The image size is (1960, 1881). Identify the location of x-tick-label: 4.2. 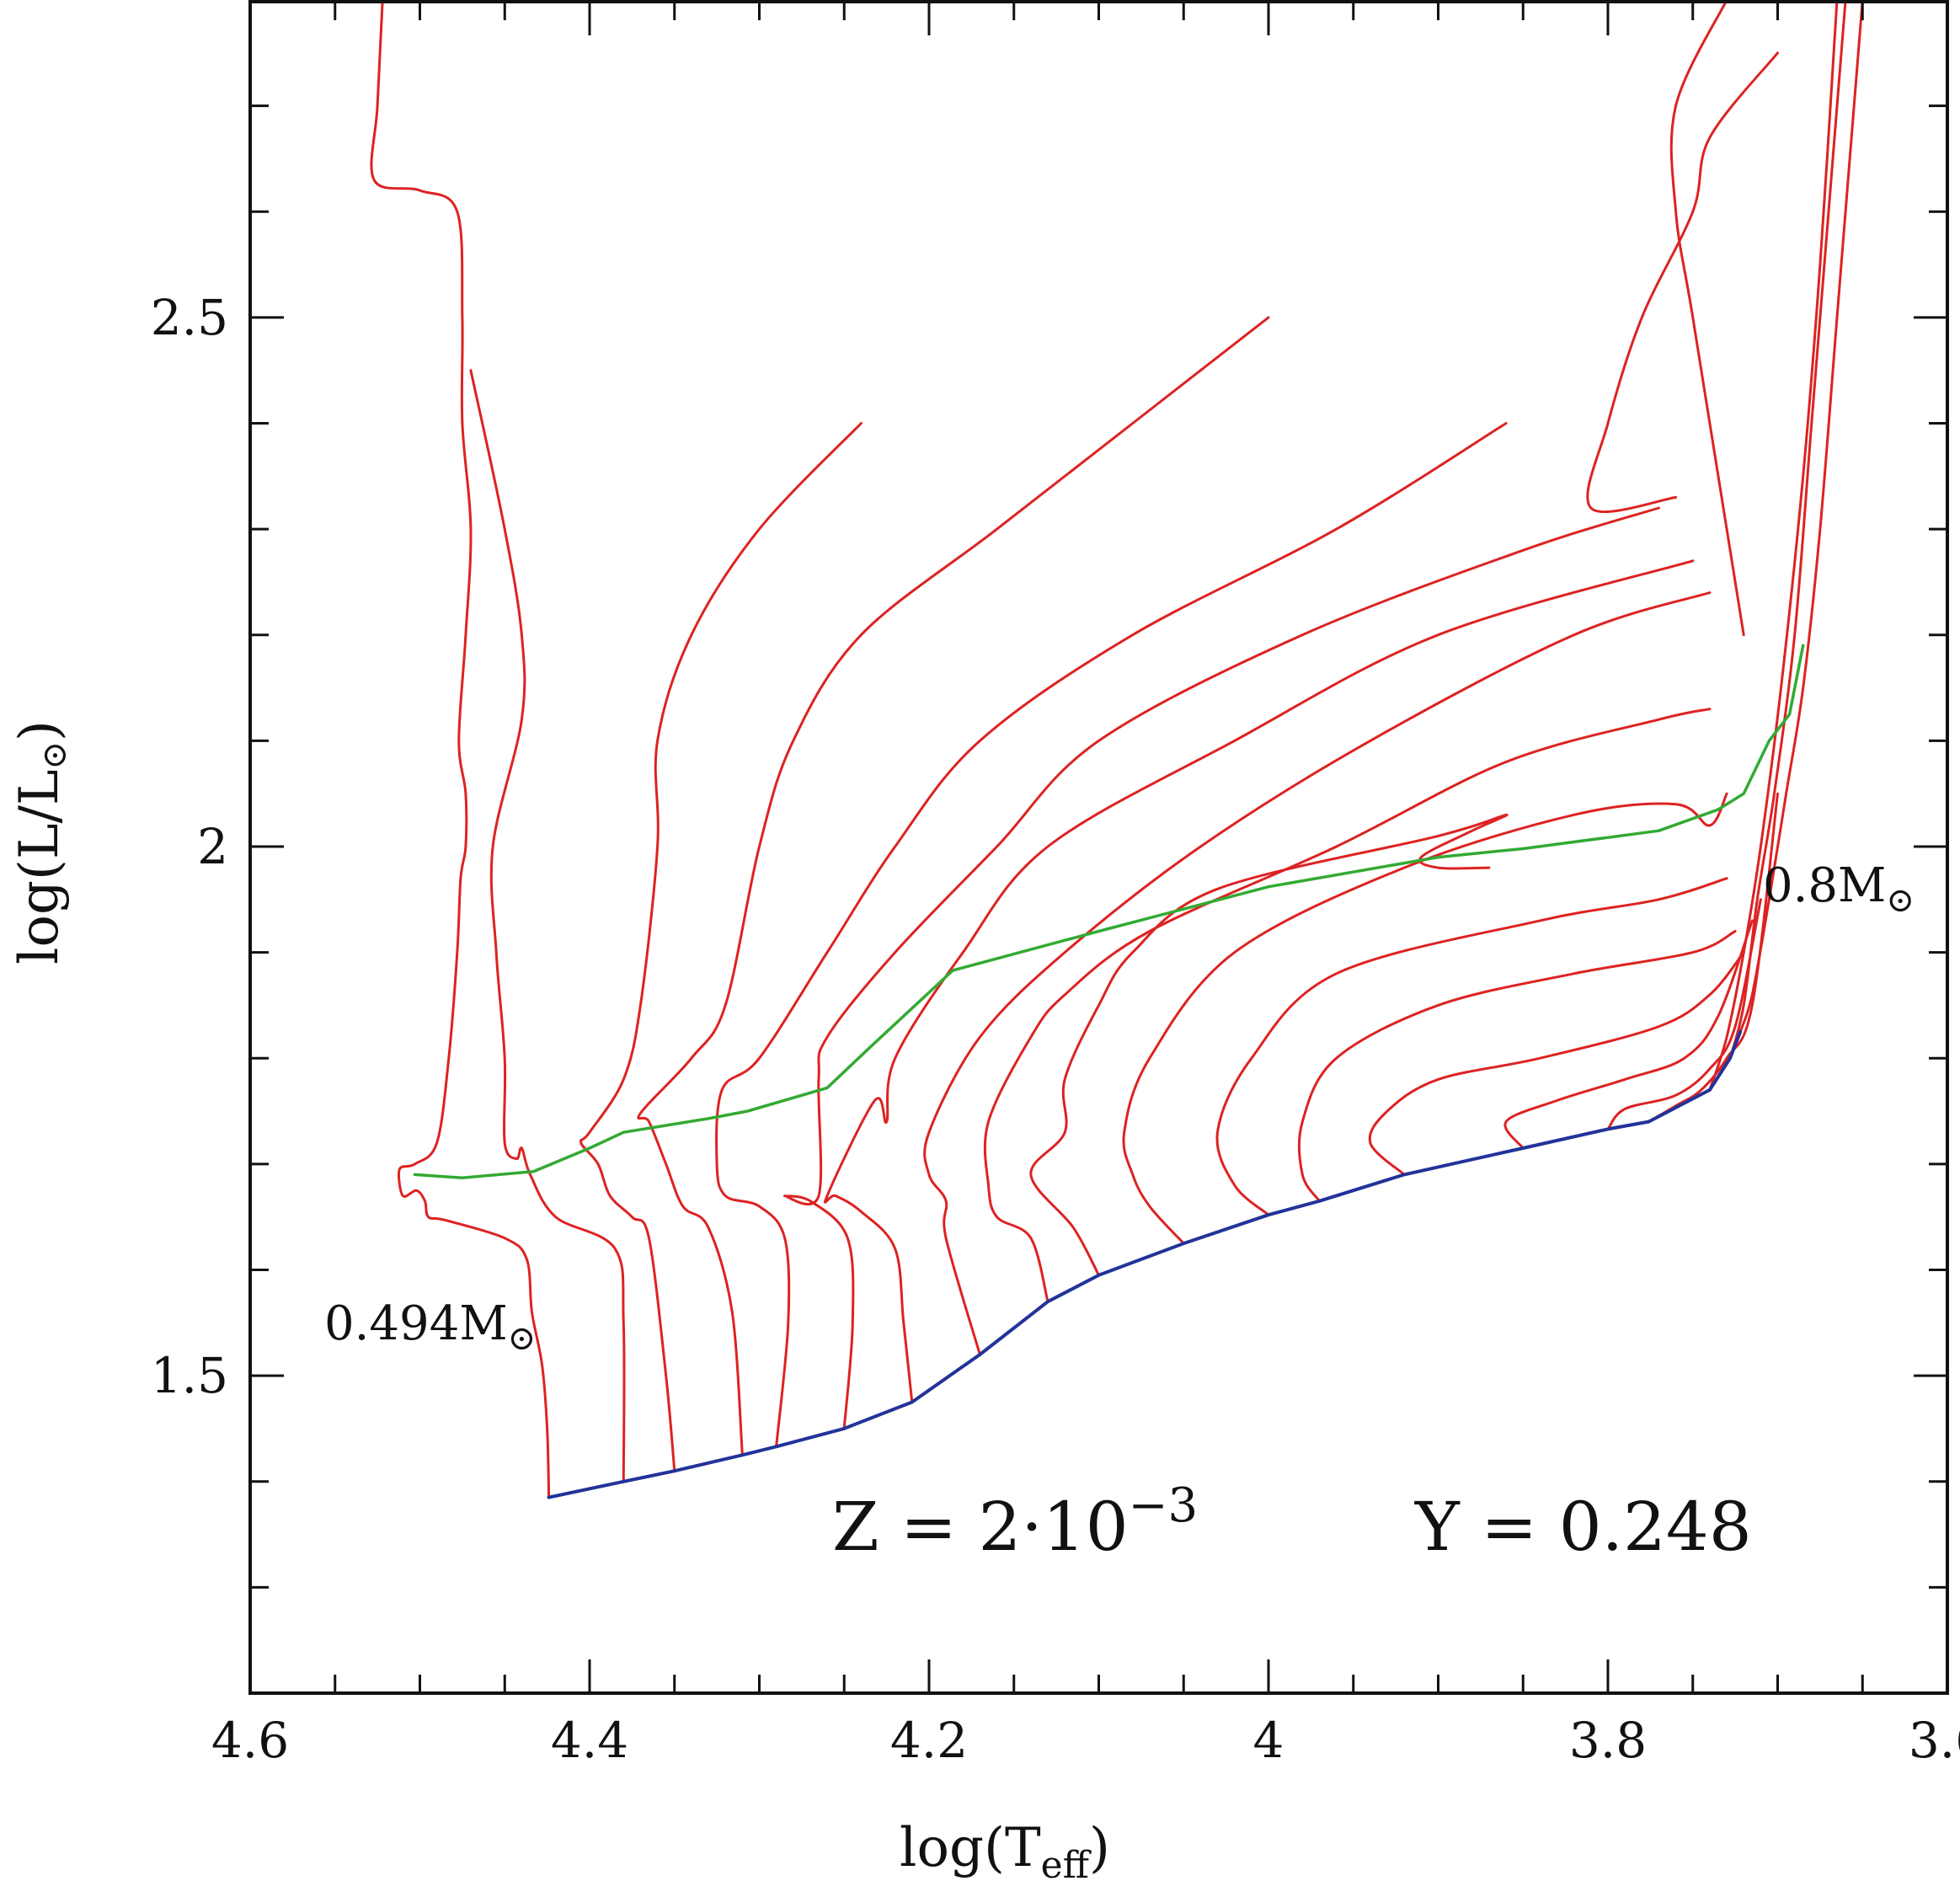
(929, 1740).